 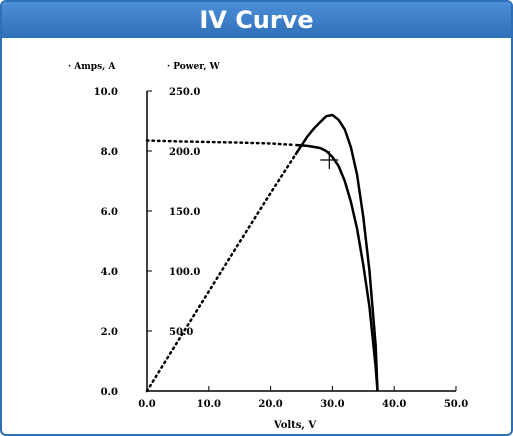 I want to click on panel-title: IV Curve, so click(x=256, y=20).